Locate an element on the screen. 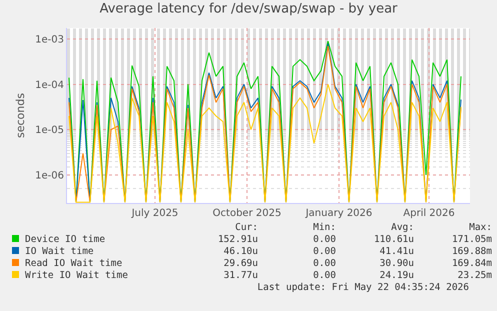 Image resolution: width=497 pixels, height=311 pixels. text: 46.10u is located at coordinates (240, 252).